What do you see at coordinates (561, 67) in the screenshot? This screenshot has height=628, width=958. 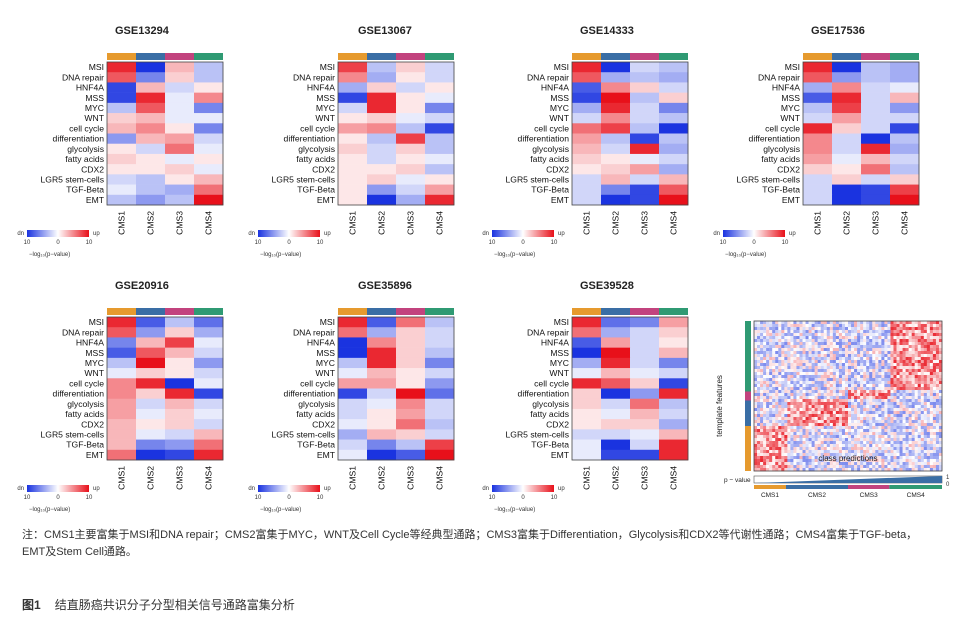 I see `row-label: MSI` at bounding box center [561, 67].